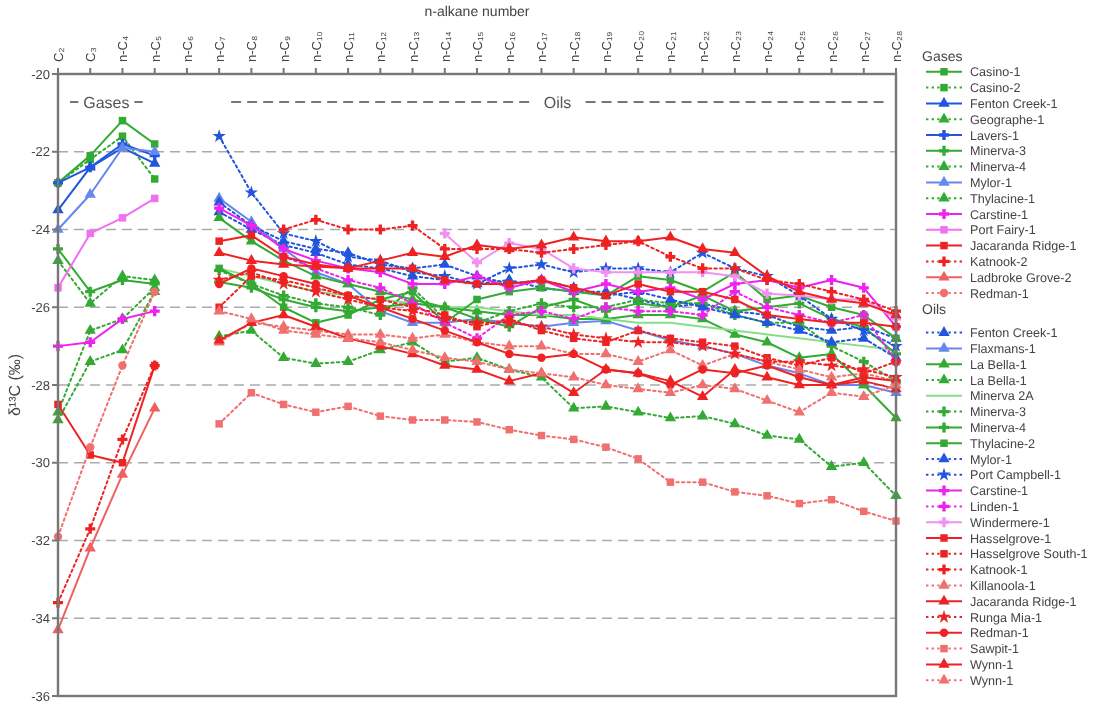 The height and width of the screenshot is (706, 1100). Describe the element at coordinates (106, 103) in the screenshot. I see `annotation: Gases` at that location.